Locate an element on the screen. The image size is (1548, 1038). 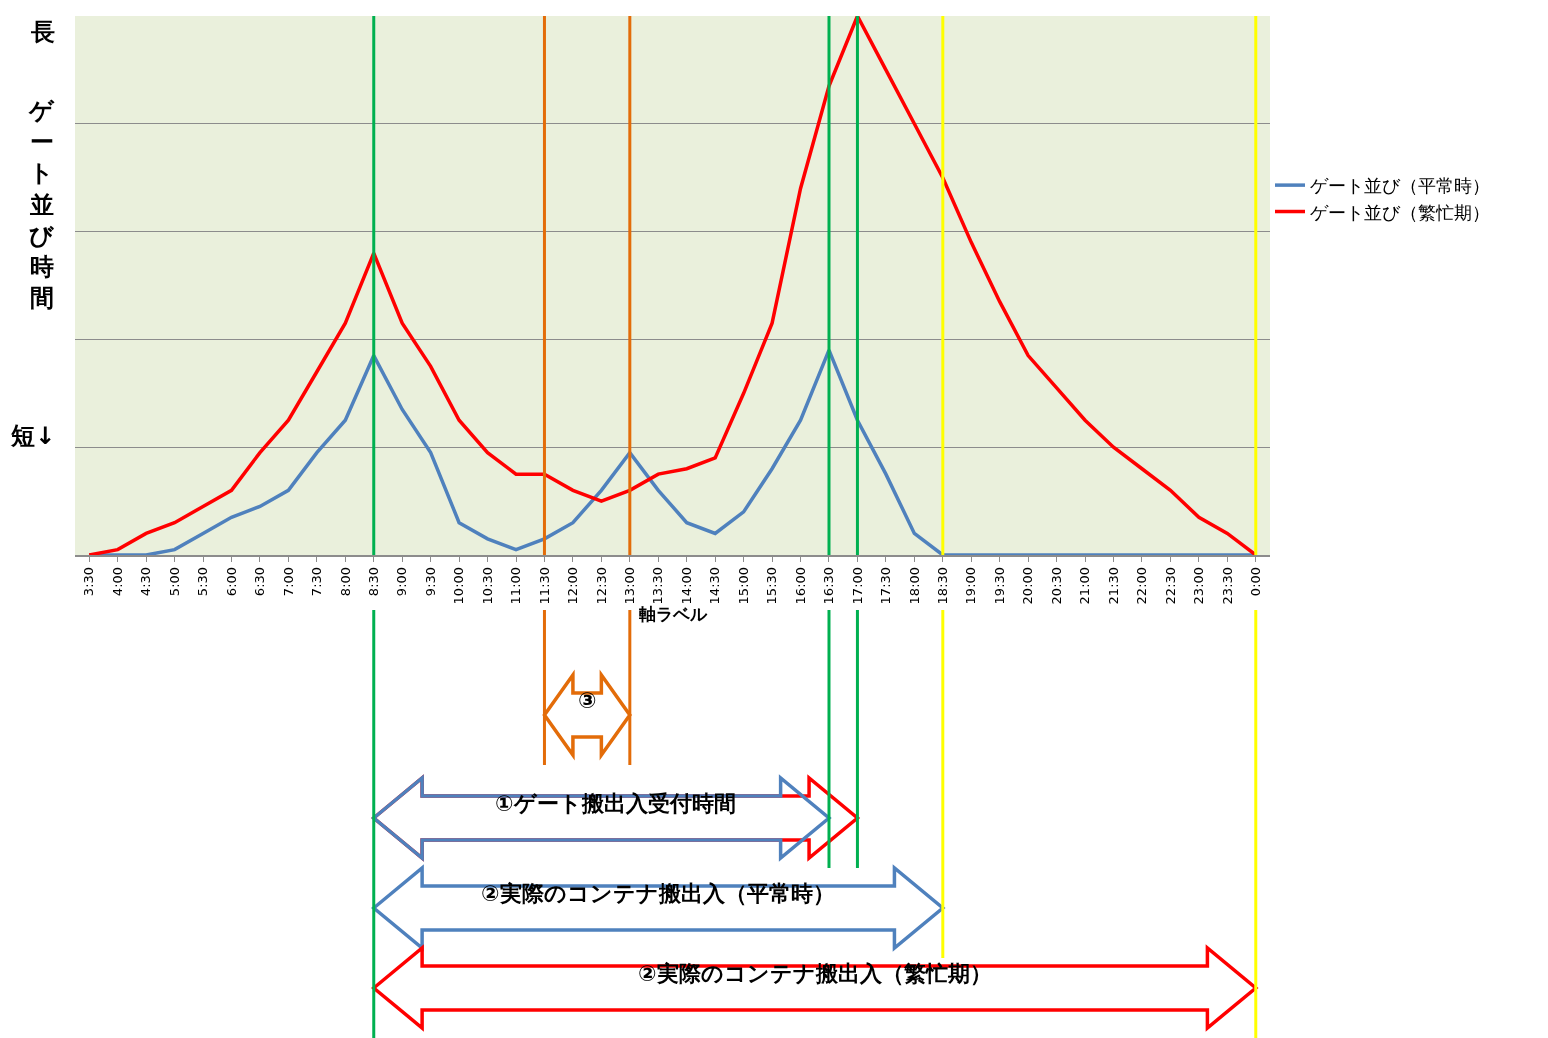
x-tick-label: 13:30 is located at coordinates (658, 585).